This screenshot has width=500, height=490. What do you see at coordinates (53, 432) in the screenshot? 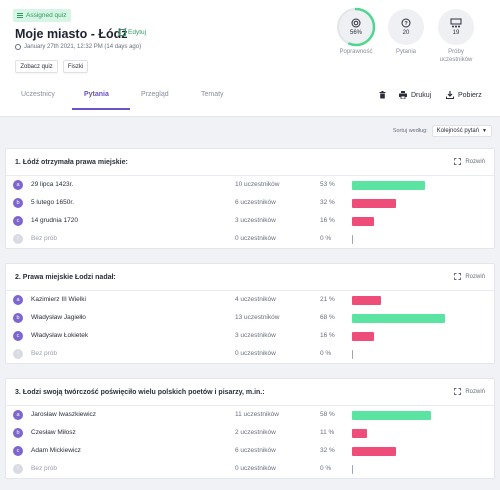
I see `answer-text: Czesław Miłosz` at bounding box center [53, 432].